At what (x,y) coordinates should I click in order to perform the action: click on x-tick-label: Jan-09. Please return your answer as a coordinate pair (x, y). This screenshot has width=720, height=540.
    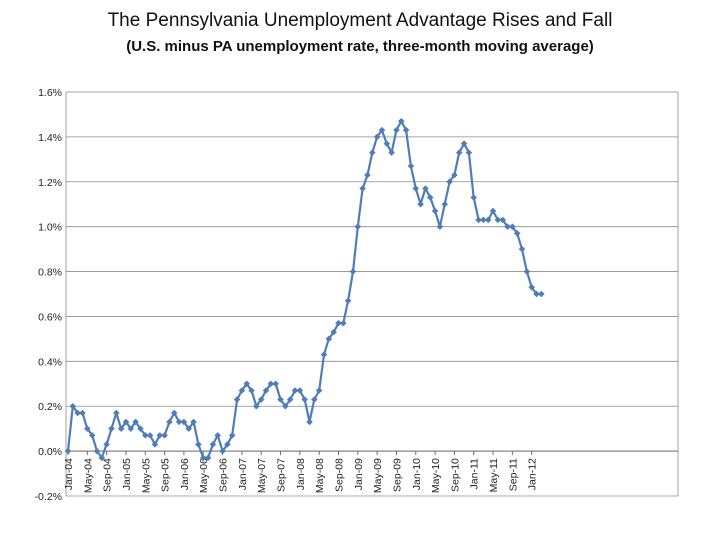
    Looking at the image, I should click on (359, 474).